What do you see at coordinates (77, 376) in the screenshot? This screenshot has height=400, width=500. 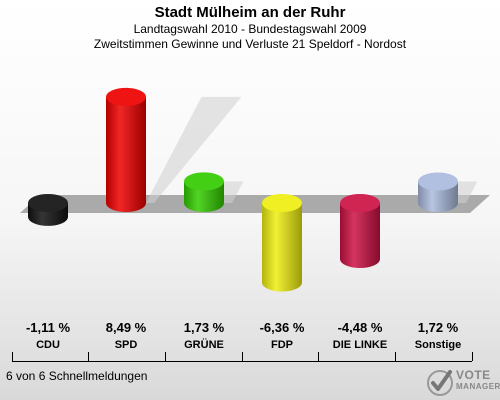 I see `footer-status: 6 von 6 Schnellmeldungen` at bounding box center [77, 376].